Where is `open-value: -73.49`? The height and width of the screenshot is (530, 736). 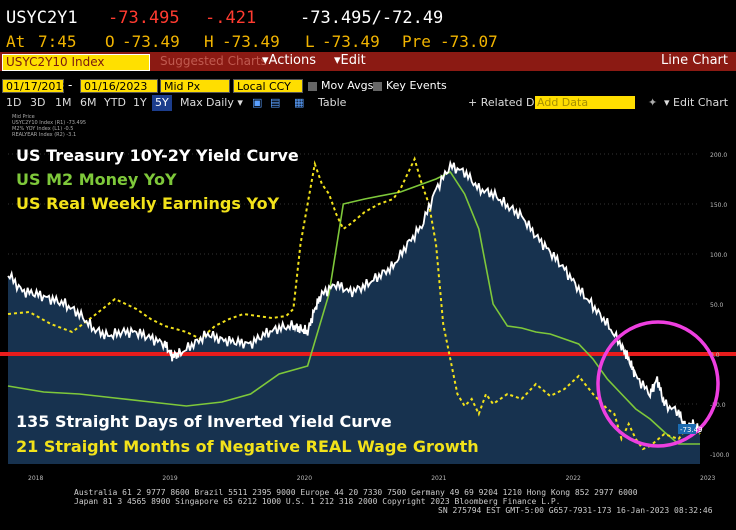
open-value: -73.49 is located at coordinates (151, 41).